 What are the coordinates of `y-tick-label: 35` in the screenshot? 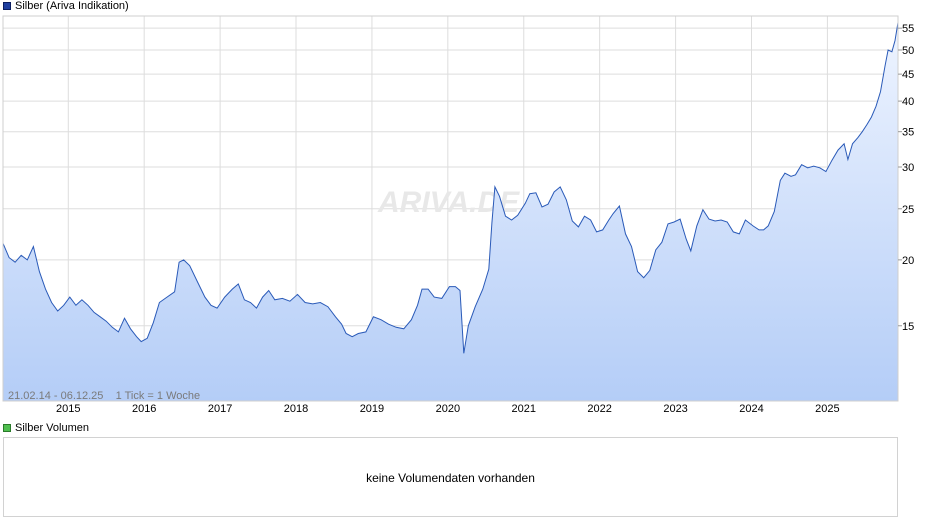 It's located at (908, 133).